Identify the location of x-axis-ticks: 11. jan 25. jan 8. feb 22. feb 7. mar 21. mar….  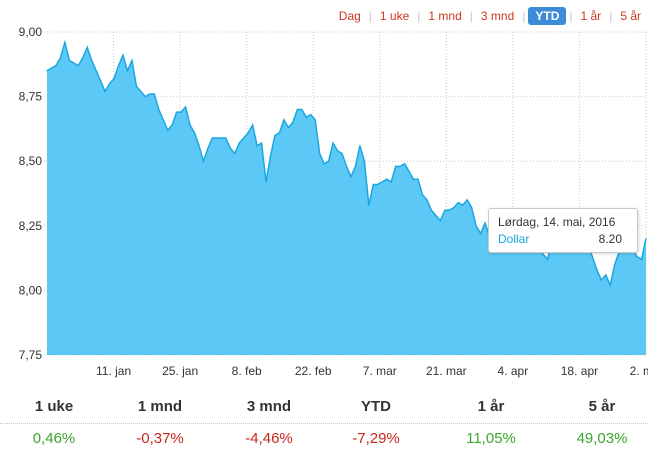
(372, 371).